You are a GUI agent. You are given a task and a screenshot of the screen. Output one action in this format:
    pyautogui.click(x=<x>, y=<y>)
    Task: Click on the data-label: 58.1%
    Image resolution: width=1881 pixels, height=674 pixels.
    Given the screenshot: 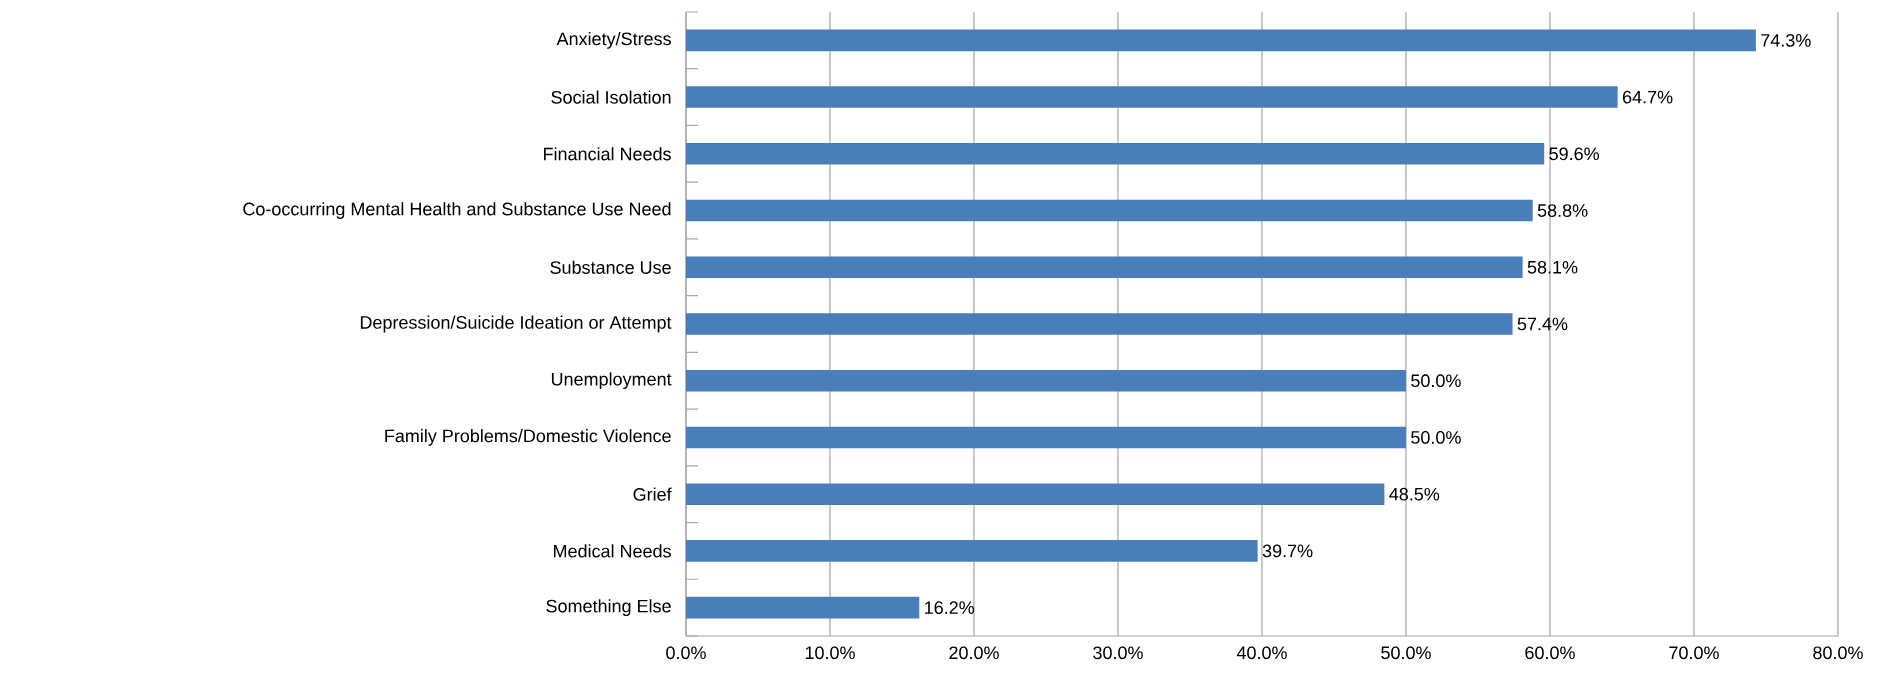 What is the action you would take?
    pyautogui.click(x=1552, y=267)
    